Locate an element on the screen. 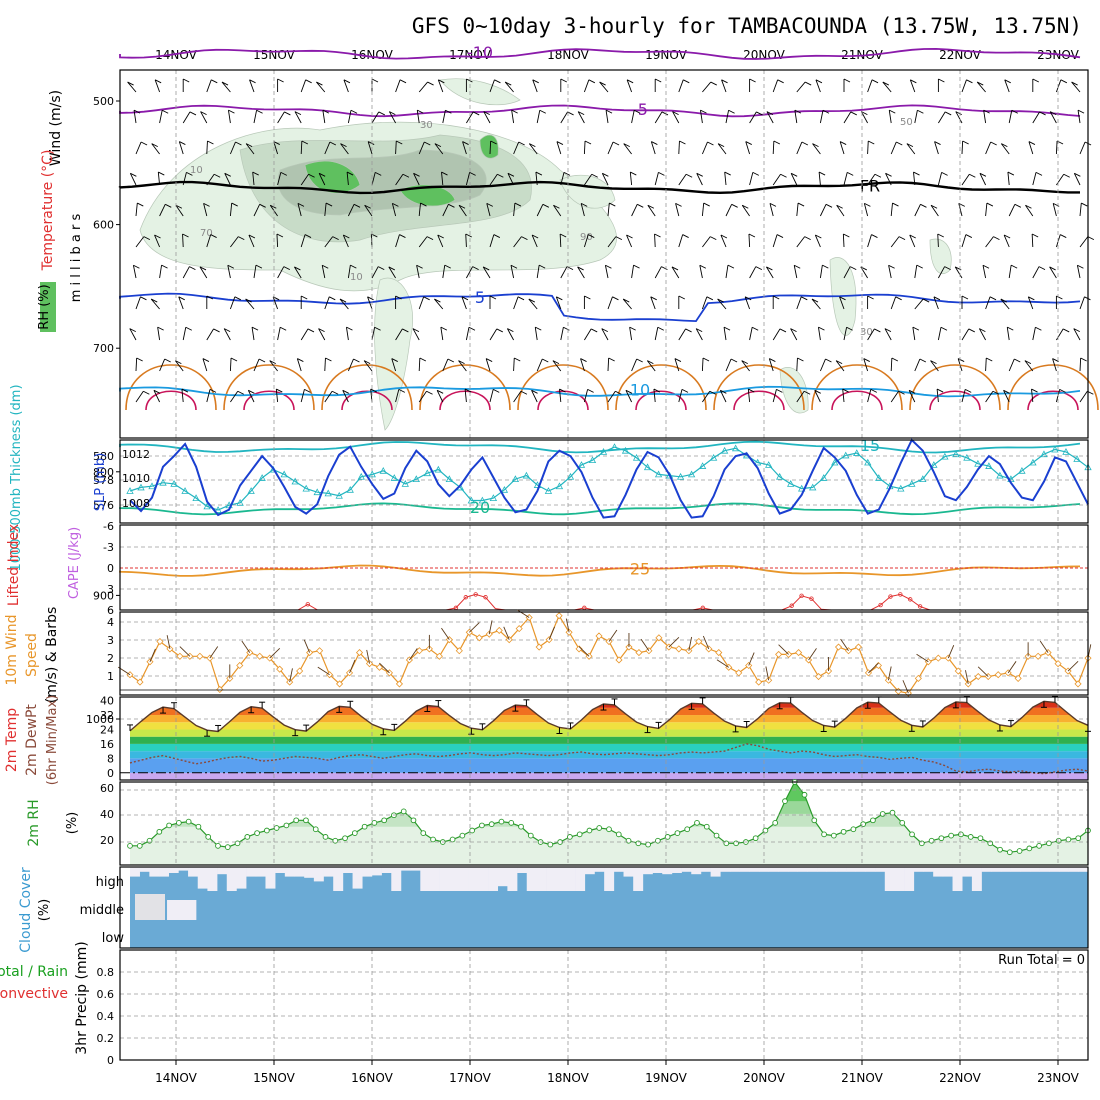 The height and width of the screenshot is (1100, 1100). temp-tick-label: 24 is located at coordinates (107, 729).